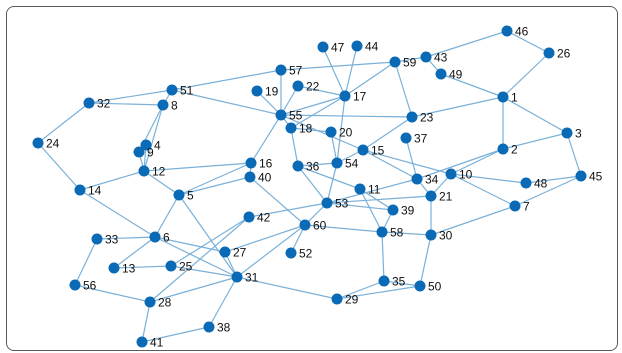  What do you see at coordinates (578, 134) in the screenshot?
I see `node-label-3: 3` at bounding box center [578, 134].